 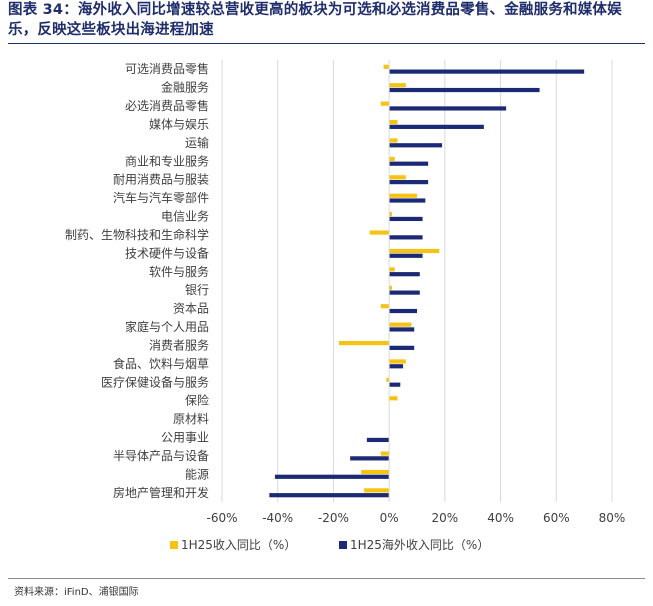 What do you see at coordinates (167, 68) in the screenshot?
I see `category-label: 可选消费品零售` at bounding box center [167, 68].